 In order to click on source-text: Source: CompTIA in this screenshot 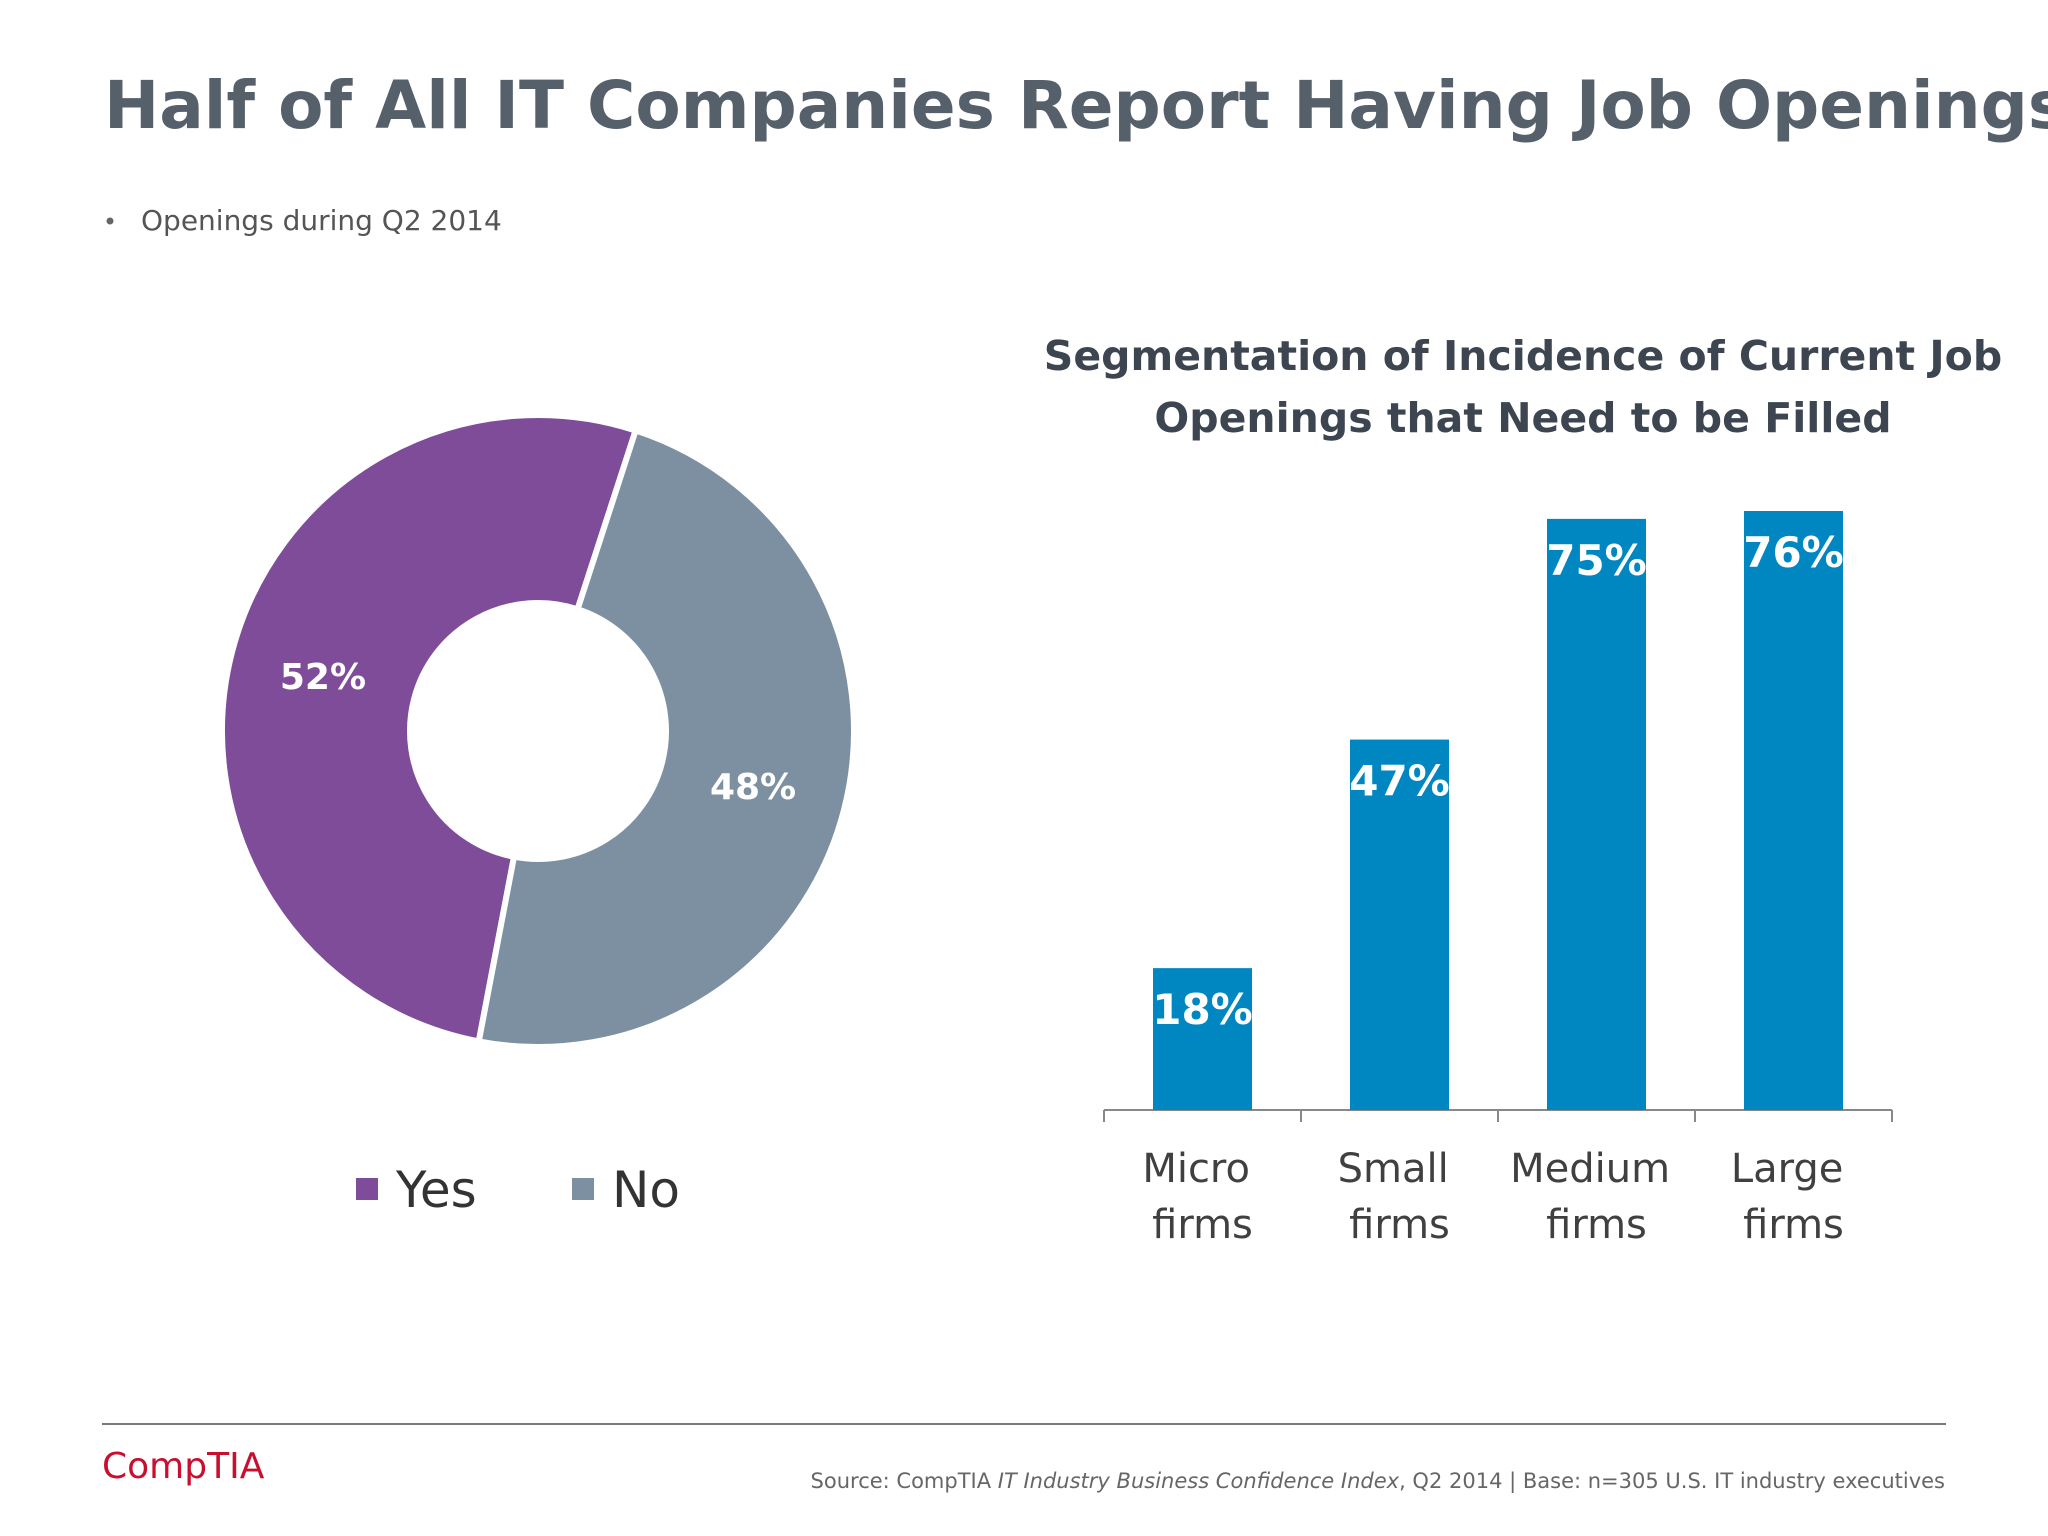, I will do `click(904, 1481)`.